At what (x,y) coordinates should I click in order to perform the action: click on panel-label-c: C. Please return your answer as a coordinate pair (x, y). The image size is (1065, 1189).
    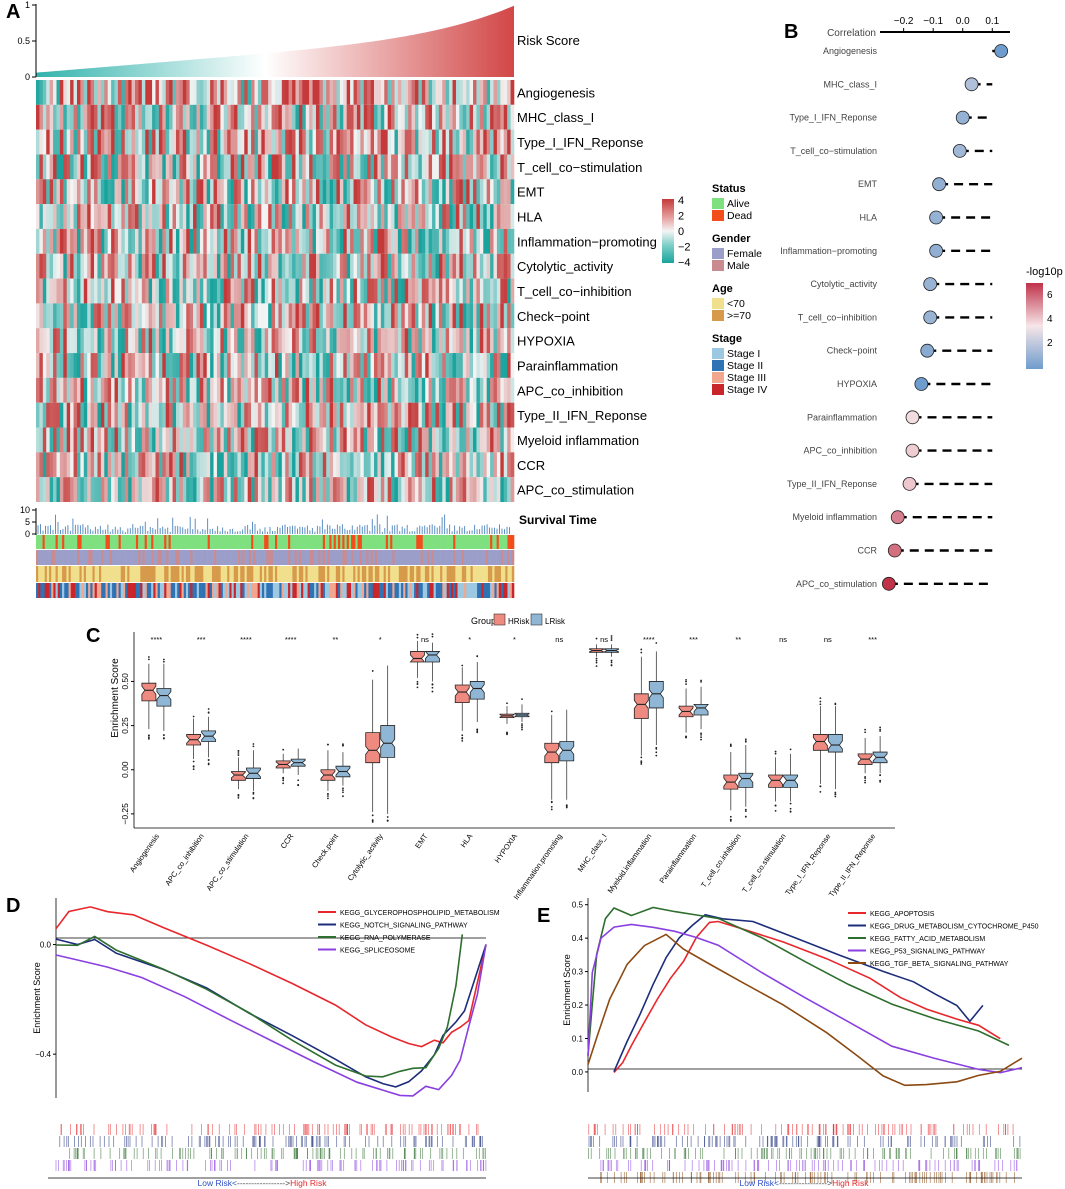
    Looking at the image, I should click on (93, 636).